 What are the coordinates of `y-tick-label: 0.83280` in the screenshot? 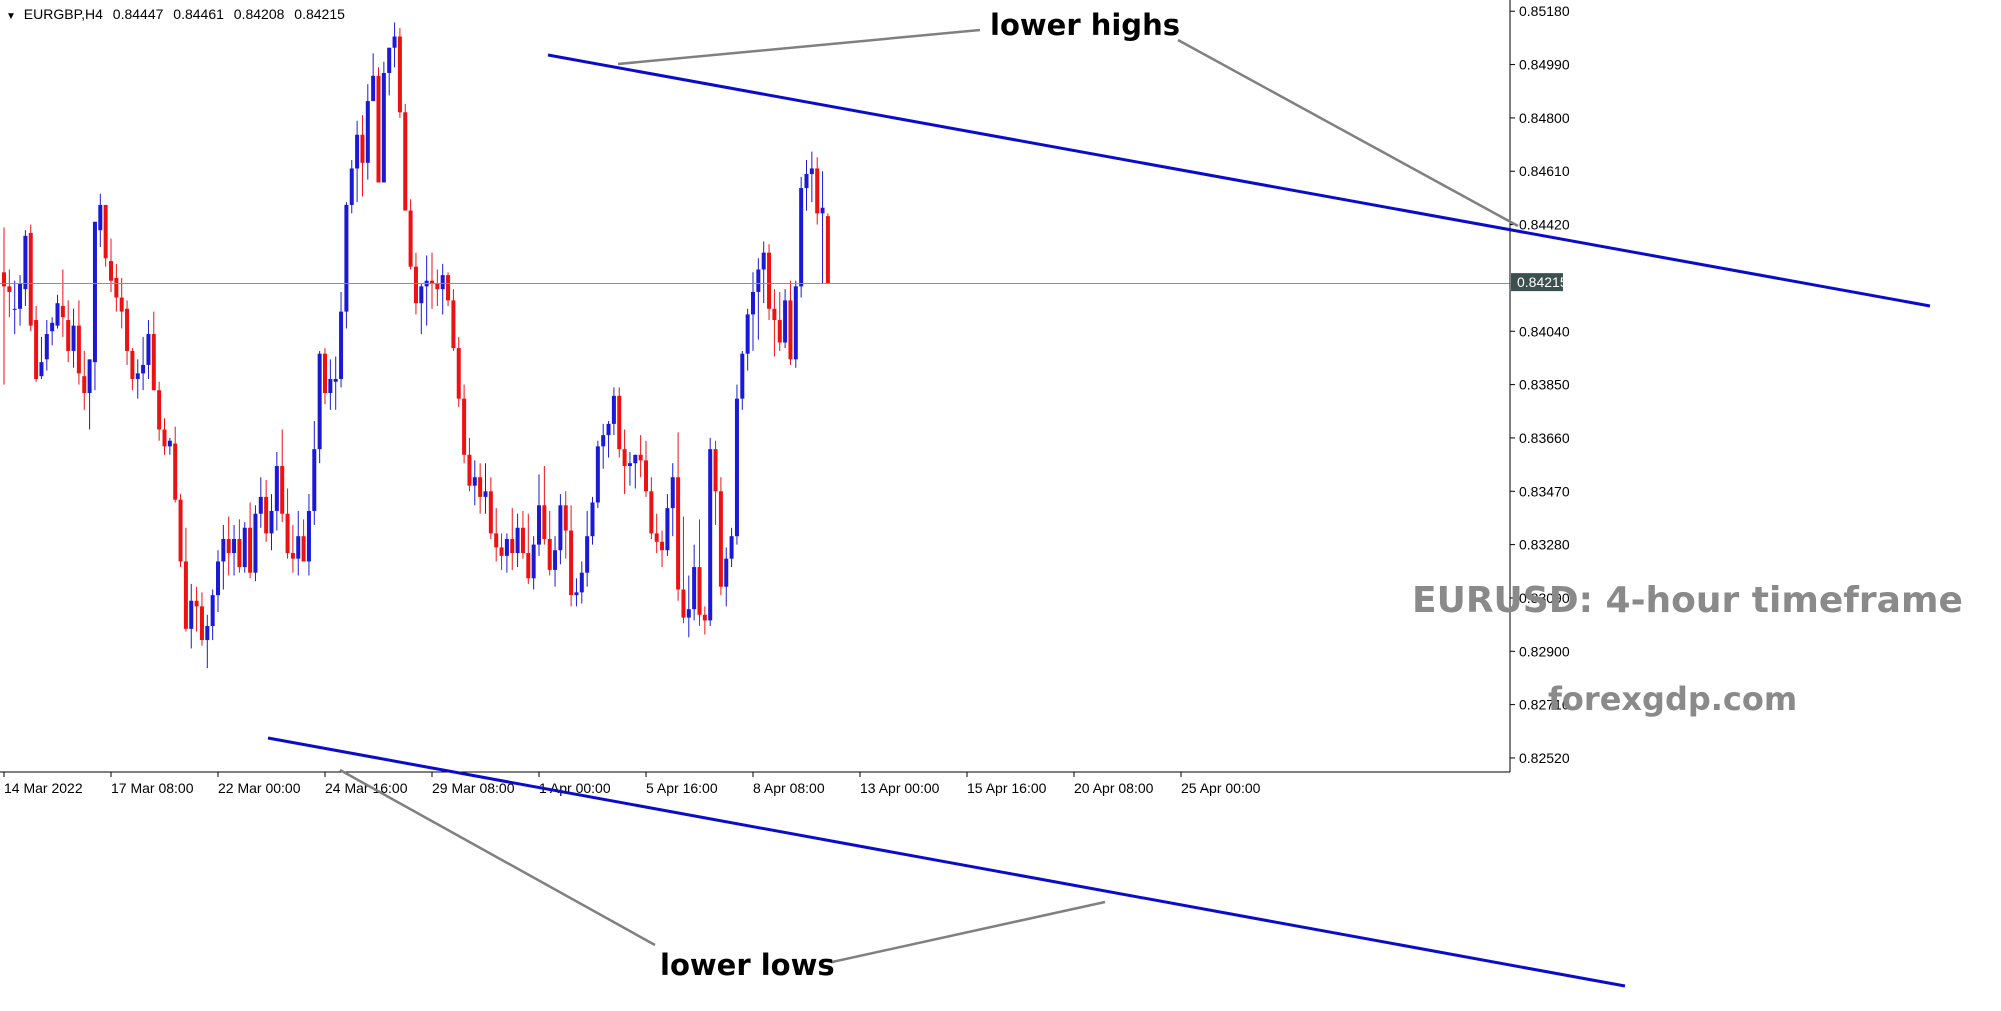 It's located at (1544, 545).